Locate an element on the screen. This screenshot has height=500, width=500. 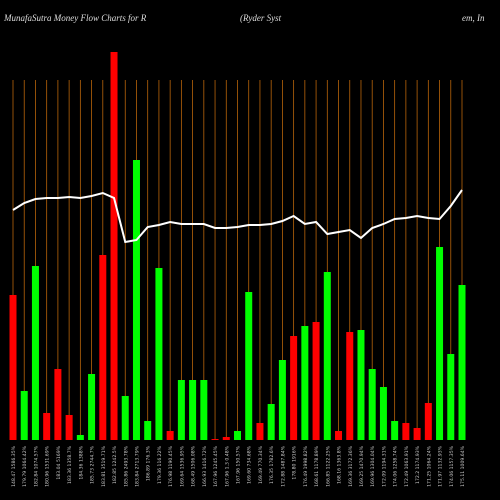
x-tick-label: 169.60 734.68% is located at coordinates (250, 464).